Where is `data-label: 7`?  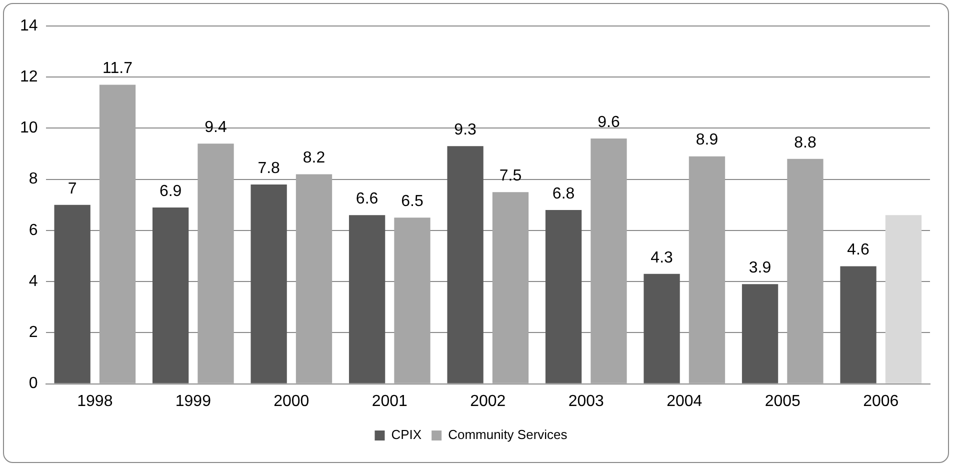 data-label: 7 is located at coordinates (72, 189).